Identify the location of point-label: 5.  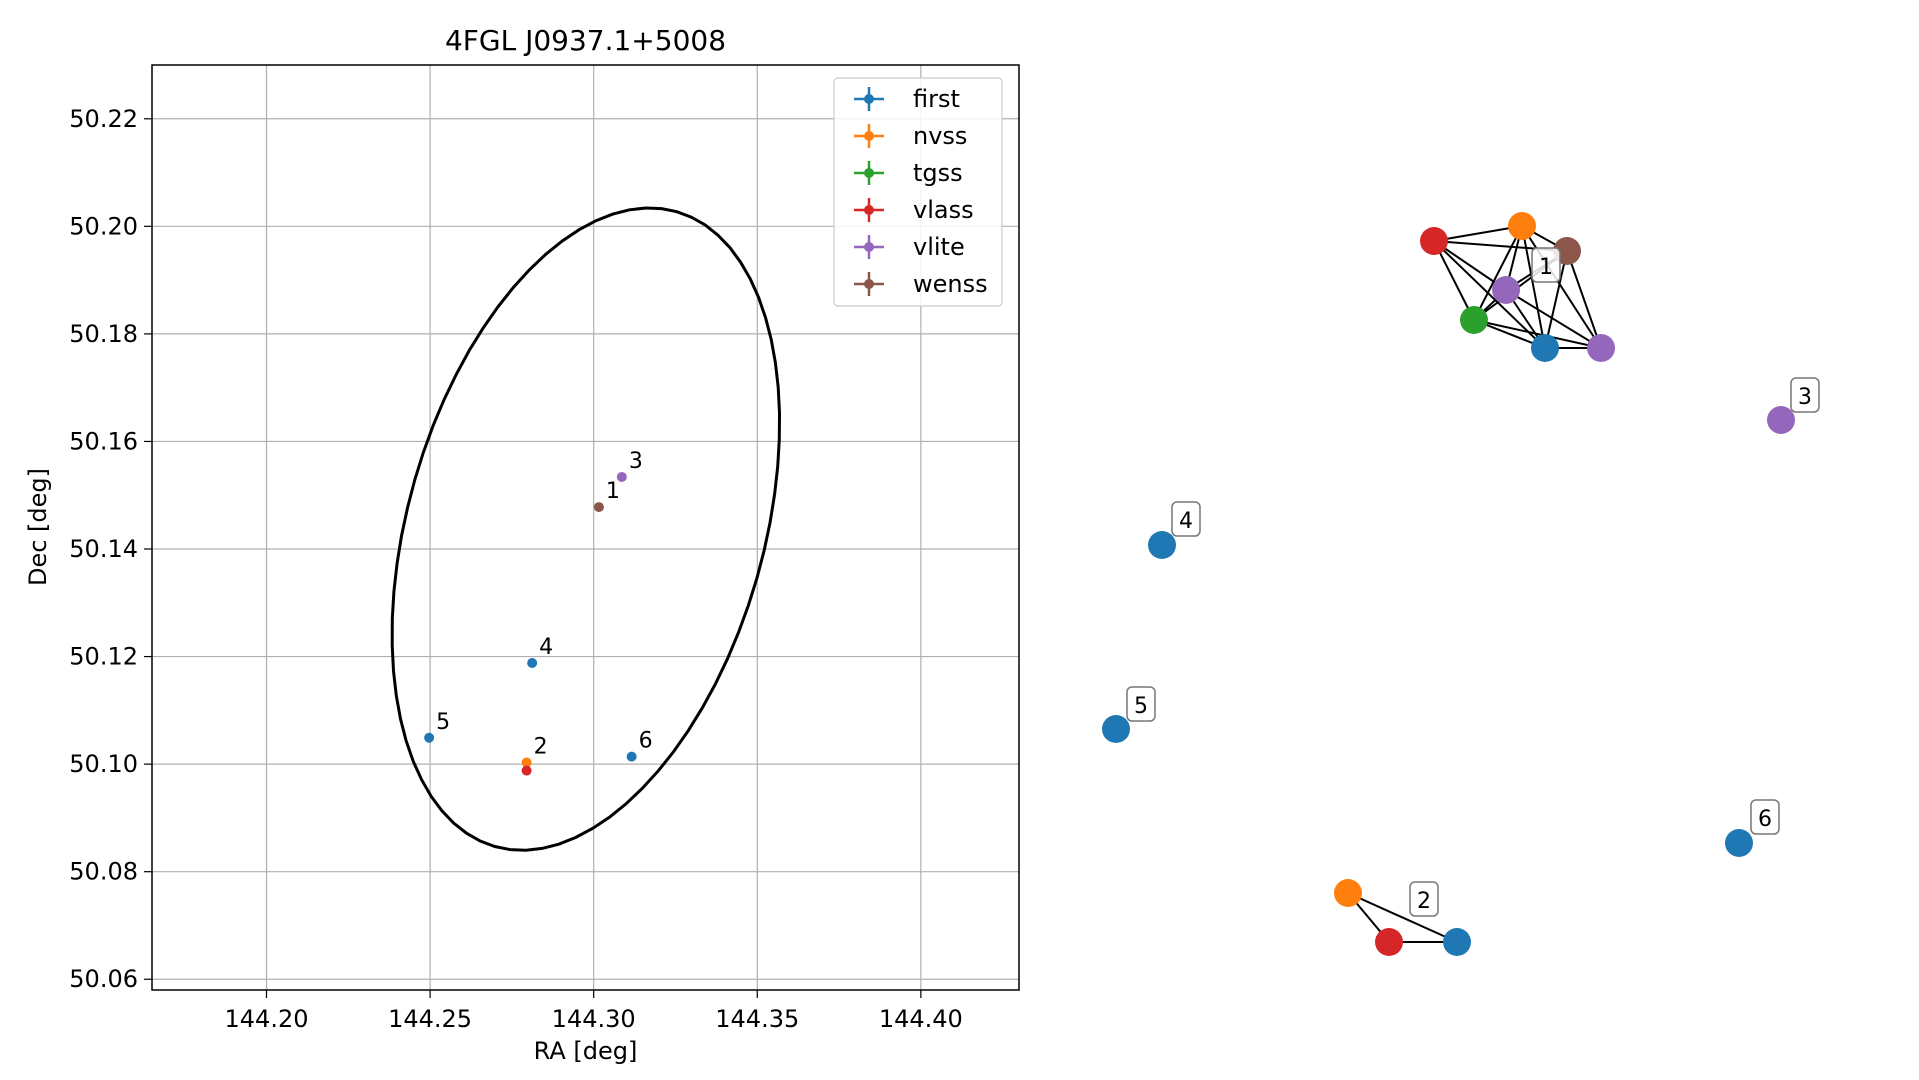
(443, 722).